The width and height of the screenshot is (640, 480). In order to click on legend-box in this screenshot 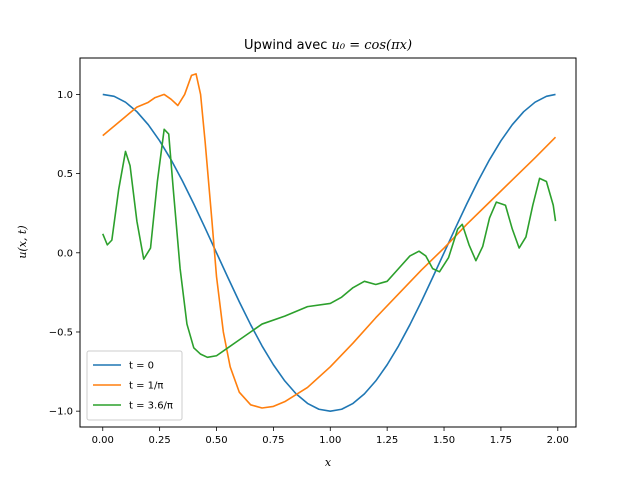, I will do `click(134, 385)`.